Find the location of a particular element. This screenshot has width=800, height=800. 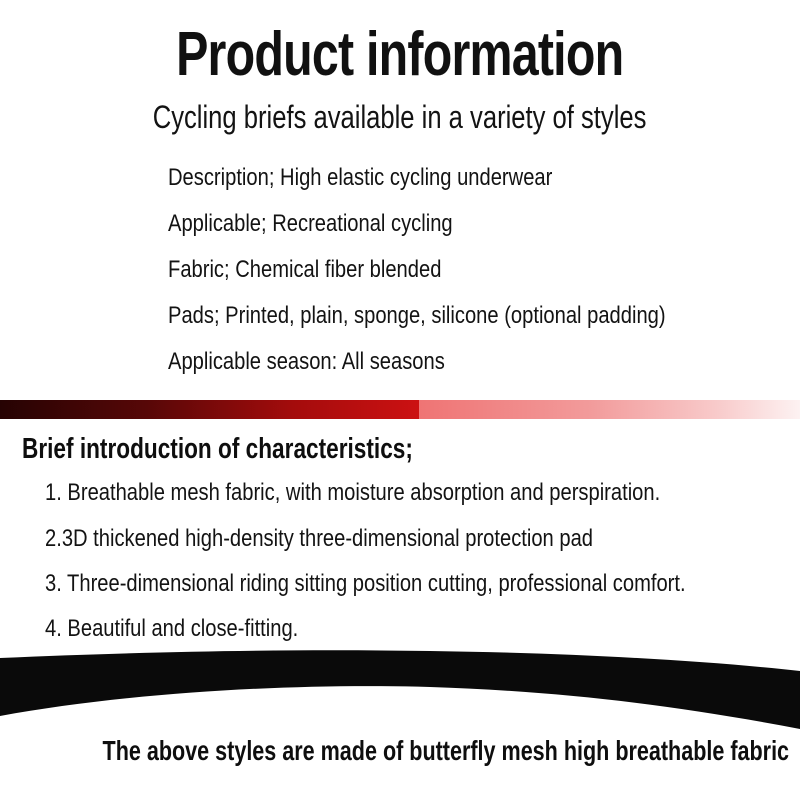

spec-line-applicable: Applicable; Recreational cycling is located at coordinates (337, 223).